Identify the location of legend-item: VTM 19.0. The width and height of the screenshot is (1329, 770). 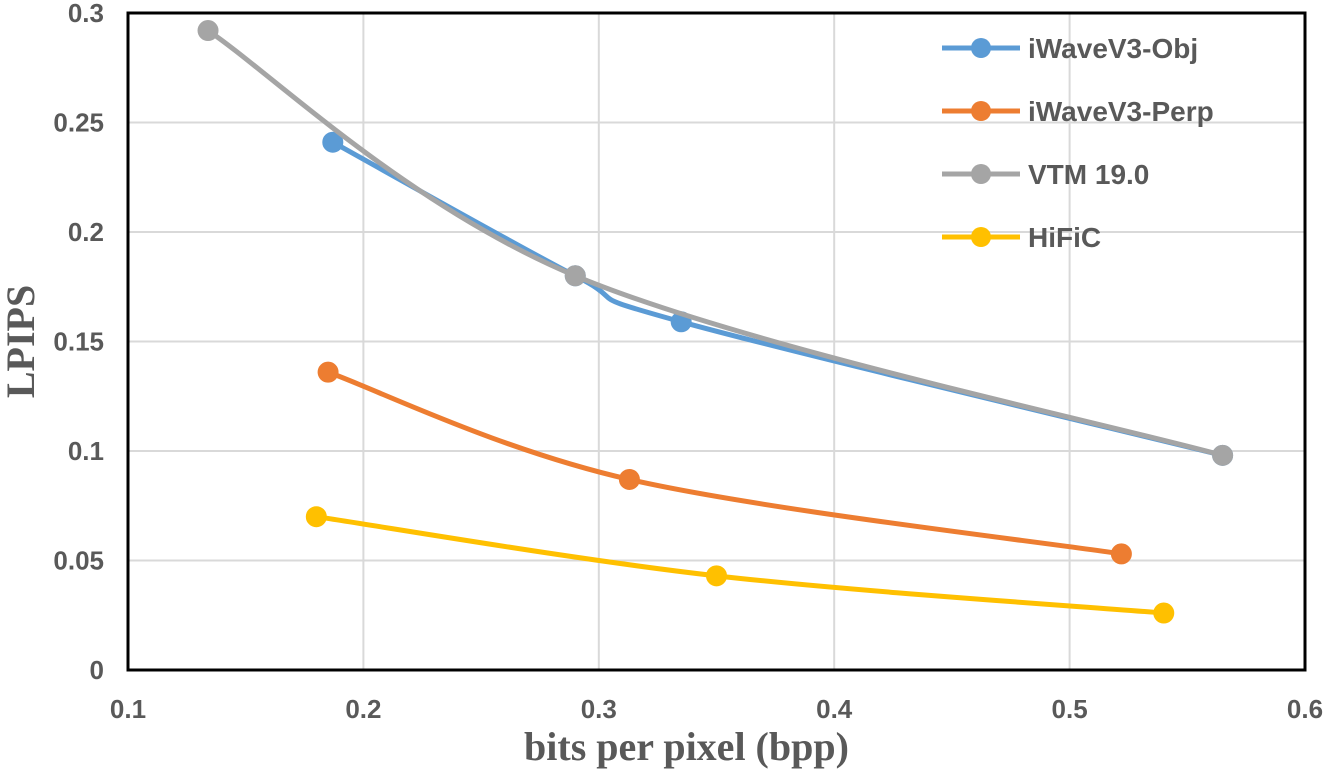
(1045, 174).